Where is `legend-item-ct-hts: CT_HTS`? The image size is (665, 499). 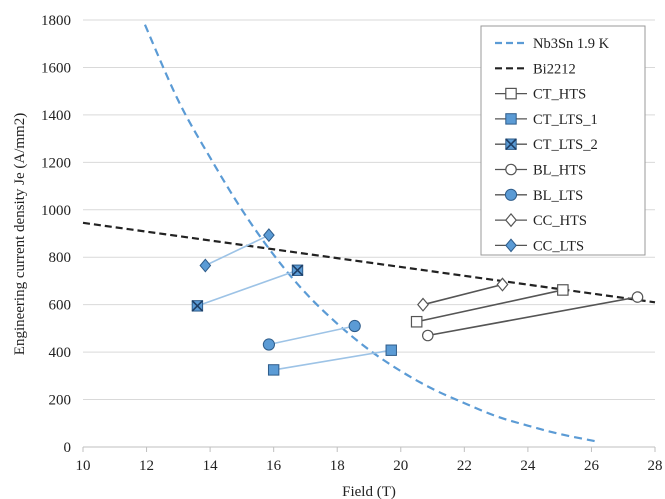
legend-item-ct-hts: CT_HTS is located at coordinates (540, 95).